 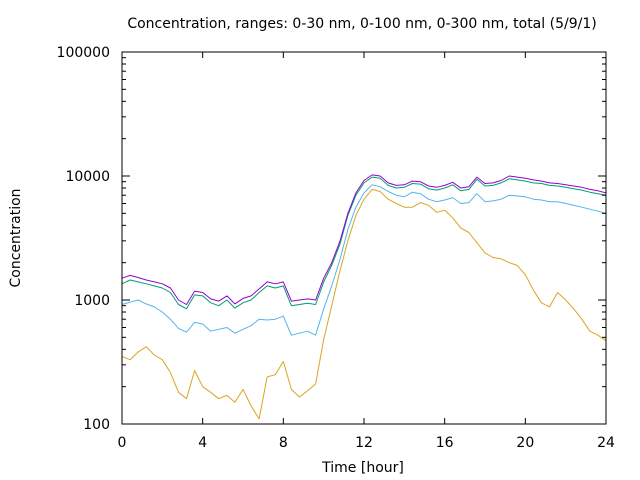 I want to click on x-tick-label: 0, so click(x=122, y=443).